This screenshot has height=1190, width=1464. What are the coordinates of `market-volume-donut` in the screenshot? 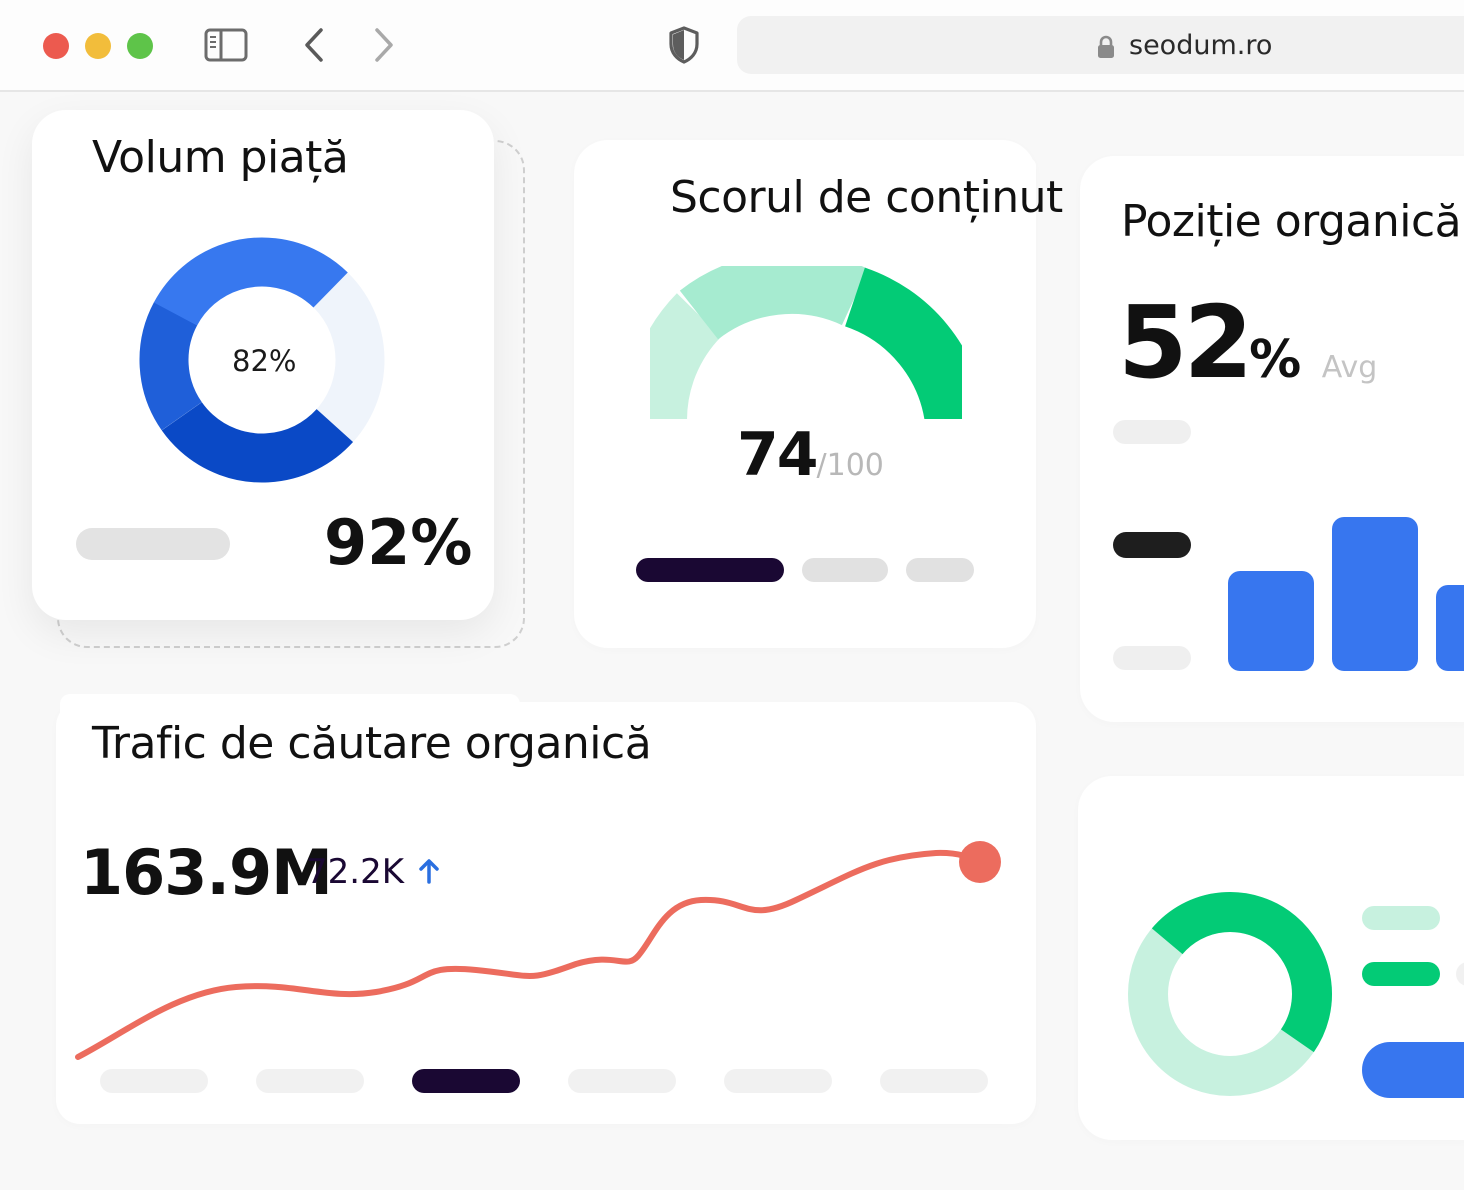 It's located at (262, 360).